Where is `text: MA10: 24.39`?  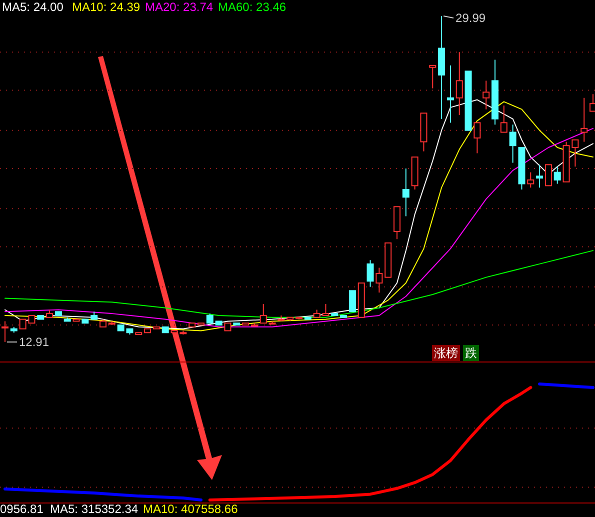 text: MA10: 24.39 is located at coordinates (106, 7).